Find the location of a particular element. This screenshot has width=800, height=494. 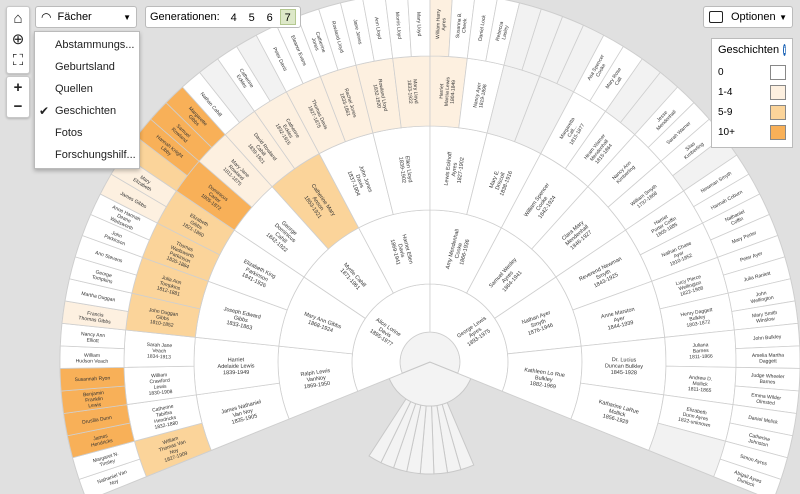

view-menu-item-label: Quellen is located at coordinates (74, 89).